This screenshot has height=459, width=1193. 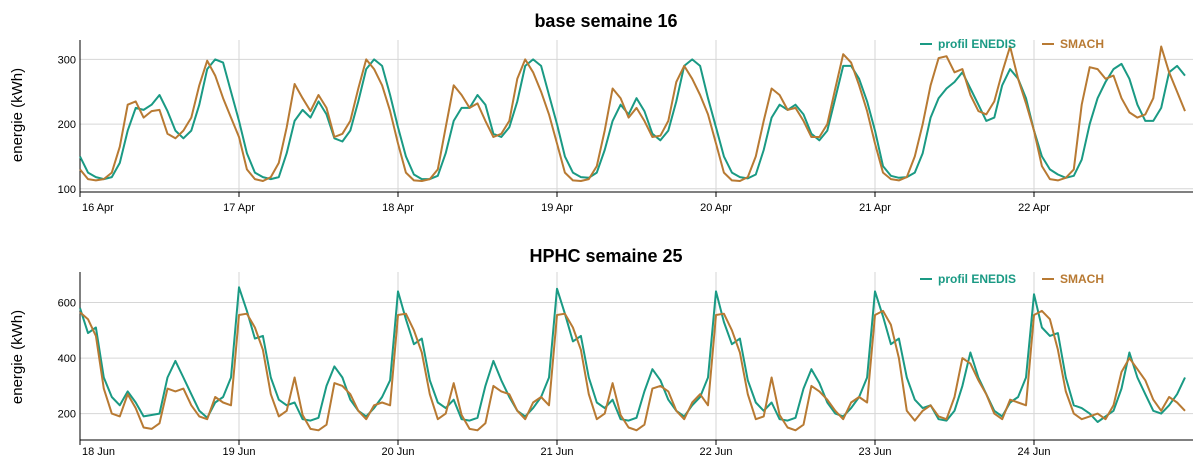 I want to click on x-tick-label: 22 Apr, so click(x=1034, y=208).